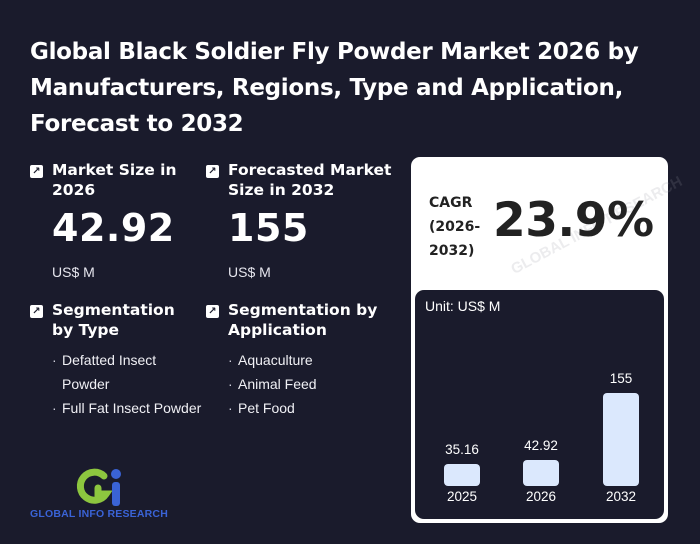 The height and width of the screenshot is (544, 700). I want to click on bar-chart: Unit: US$ M 35.16 2025 42.92 2026 155 2032, so click(539, 404).